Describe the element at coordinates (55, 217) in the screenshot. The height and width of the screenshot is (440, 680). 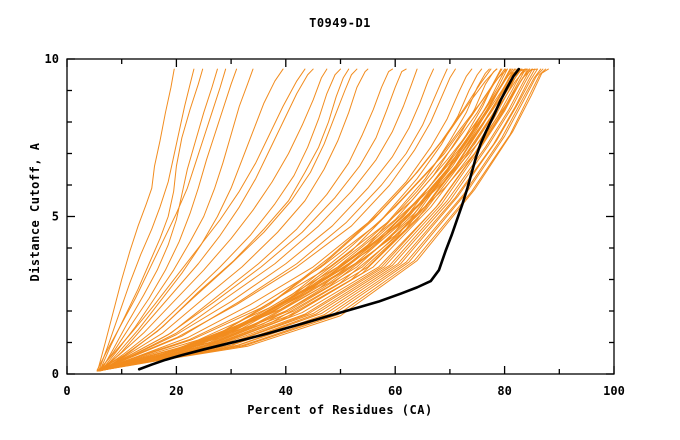
I see `y-tick-label: 5` at that location.